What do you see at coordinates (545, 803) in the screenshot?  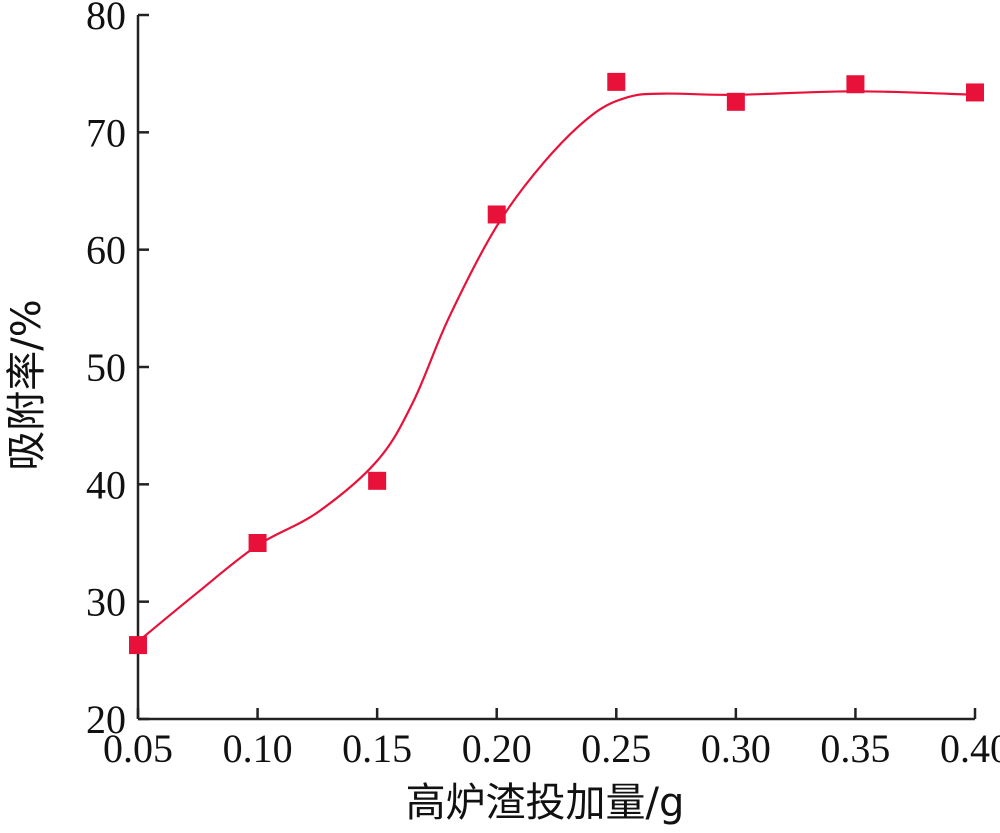 I see `x-axis-title: 高炉渣投加量/g` at bounding box center [545, 803].